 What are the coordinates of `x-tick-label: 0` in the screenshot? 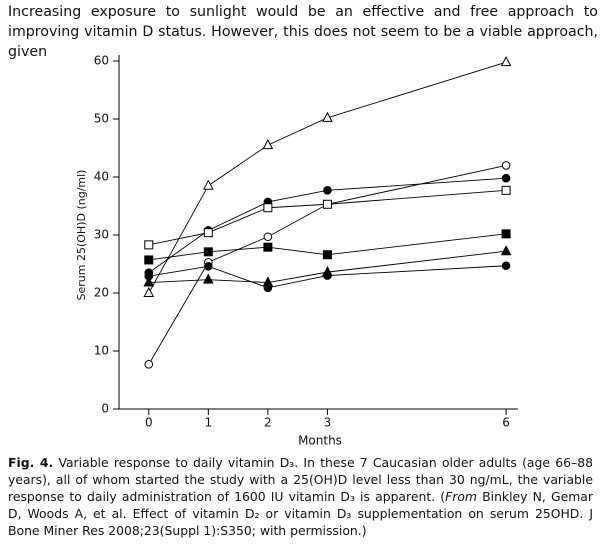 It's located at (149, 423).